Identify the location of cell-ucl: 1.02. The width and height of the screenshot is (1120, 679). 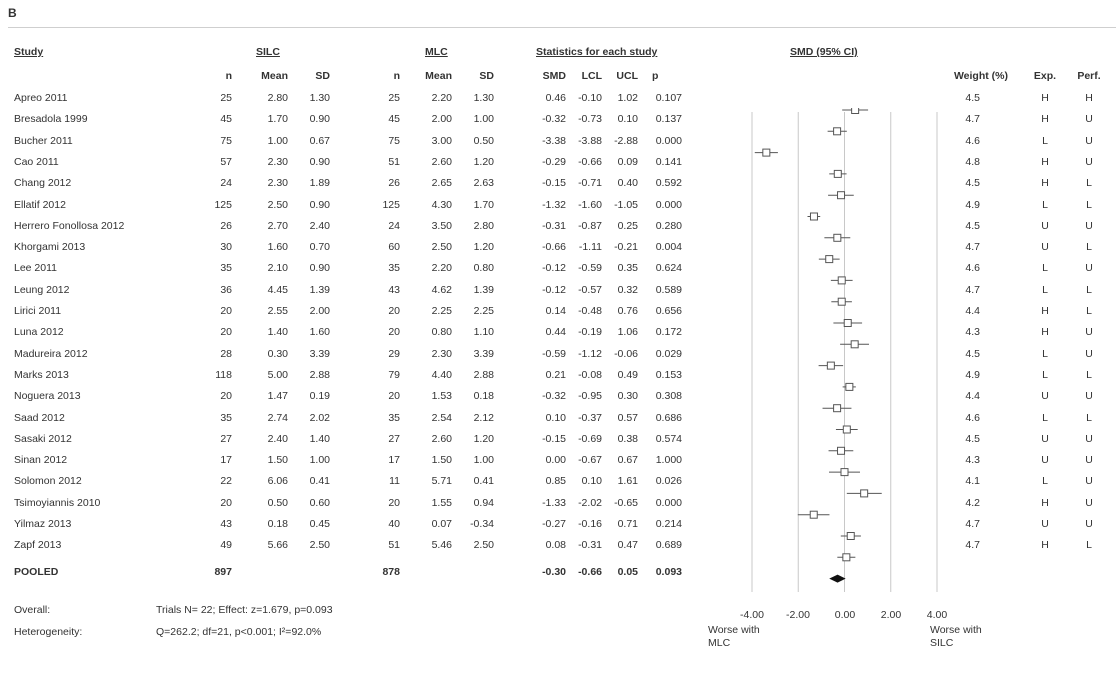
(627, 98).